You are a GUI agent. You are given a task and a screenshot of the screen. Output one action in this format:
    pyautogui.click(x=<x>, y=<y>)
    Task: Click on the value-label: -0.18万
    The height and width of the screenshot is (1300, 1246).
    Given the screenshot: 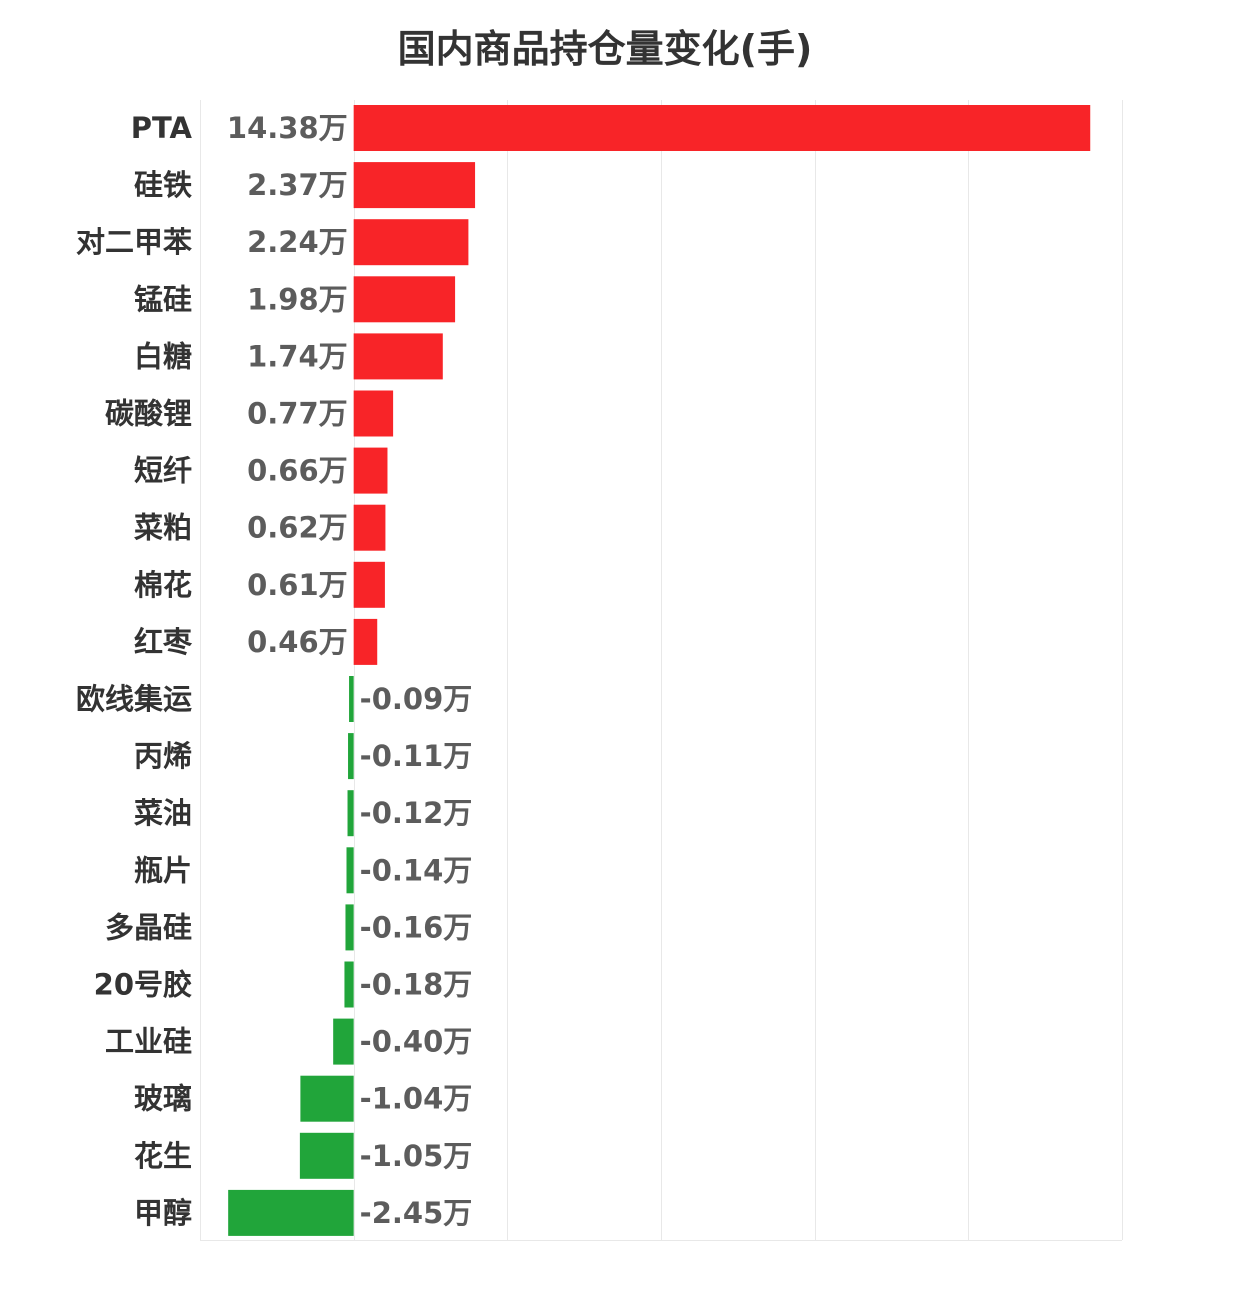 What is the action you would take?
    pyautogui.click(x=416, y=985)
    